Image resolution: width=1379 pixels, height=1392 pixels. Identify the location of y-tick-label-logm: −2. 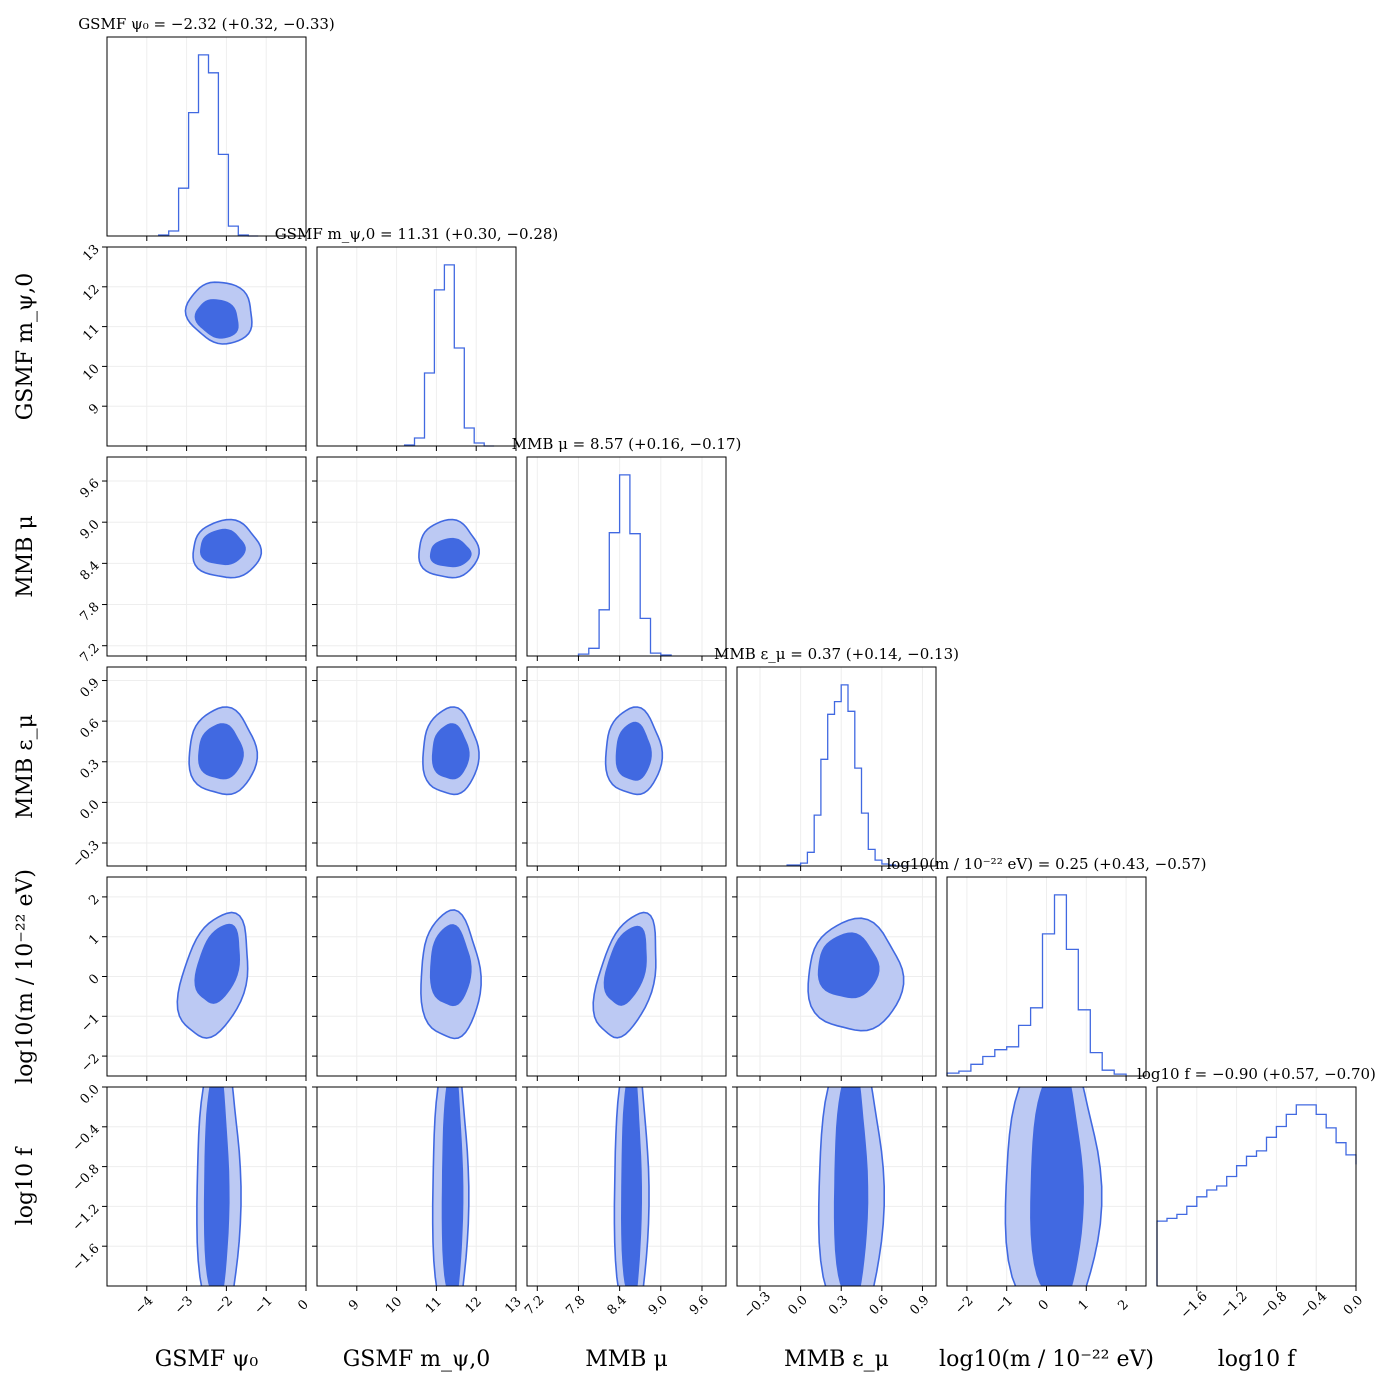
(90, 1063).